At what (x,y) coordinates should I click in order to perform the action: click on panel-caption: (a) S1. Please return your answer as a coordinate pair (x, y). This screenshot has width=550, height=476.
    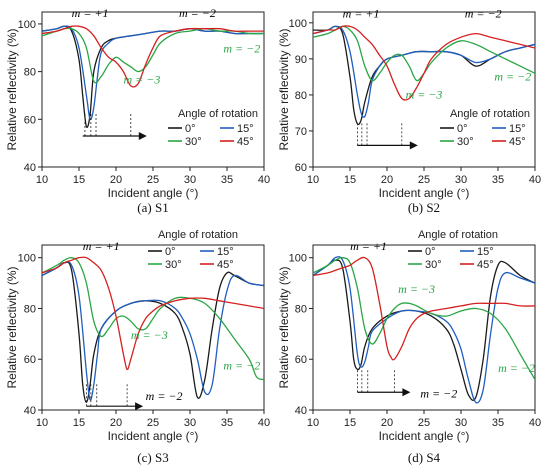
    Looking at the image, I should click on (152, 207).